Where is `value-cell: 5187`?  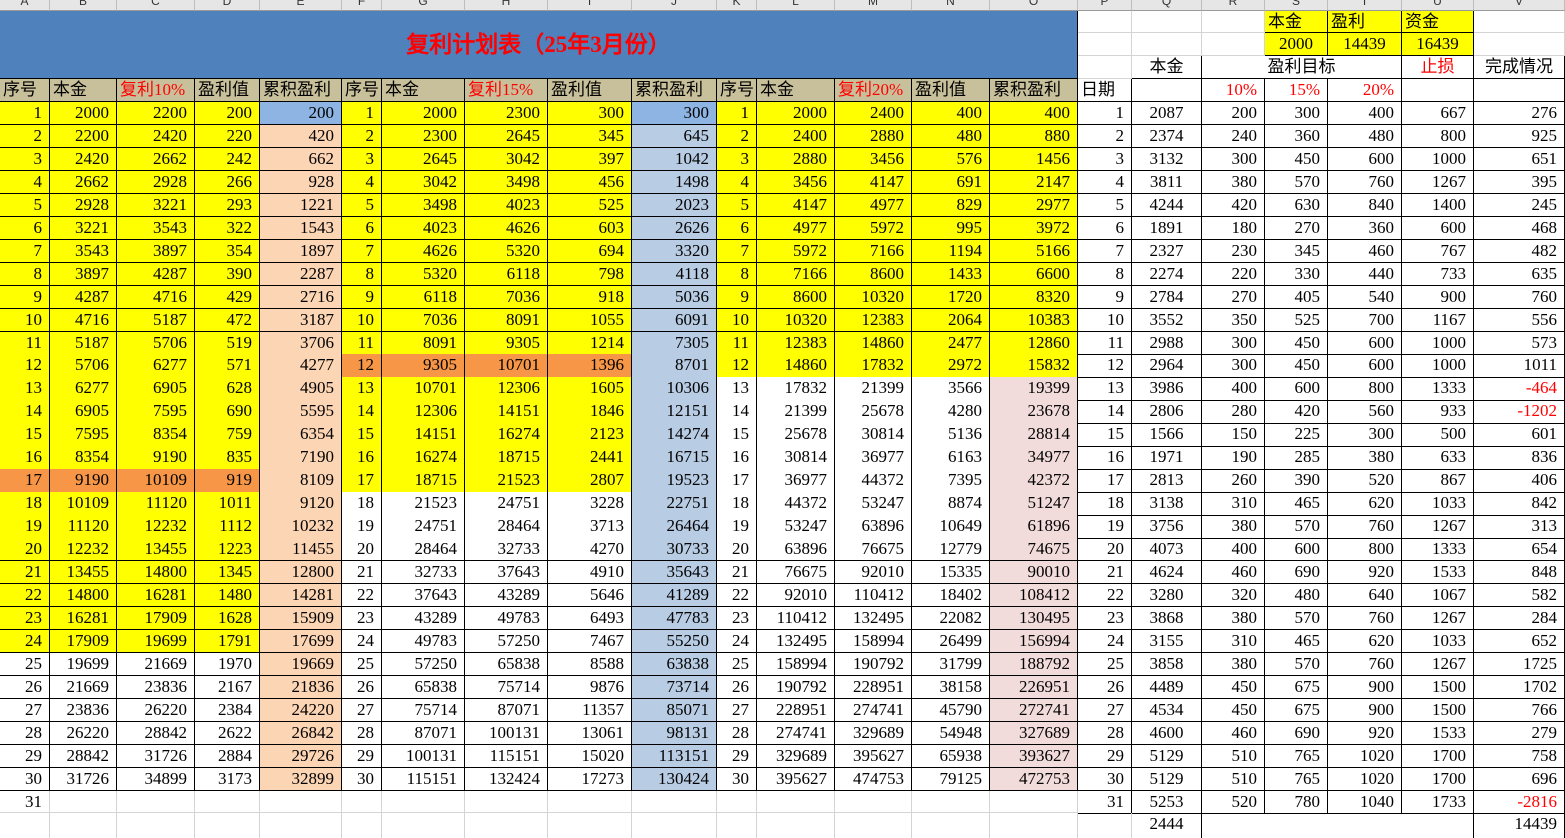
value-cell: 5187 is located at coordinates (83, 343).